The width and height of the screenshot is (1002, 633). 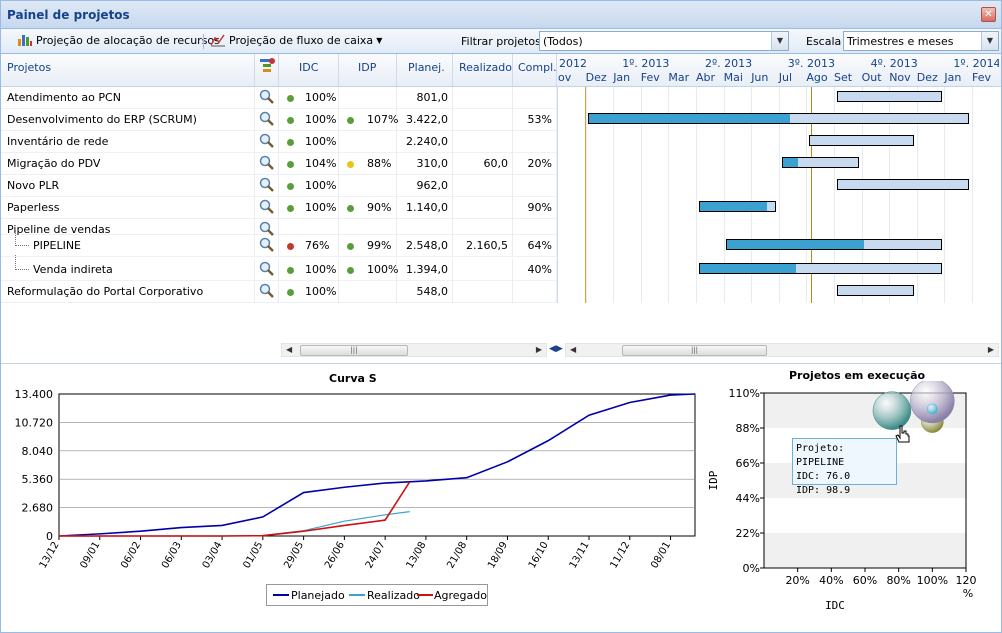 What do you see at coordinates (539, 119) in the screenshot?
I see `cell-compl-value: 53%` at bounding box center [539, 119].